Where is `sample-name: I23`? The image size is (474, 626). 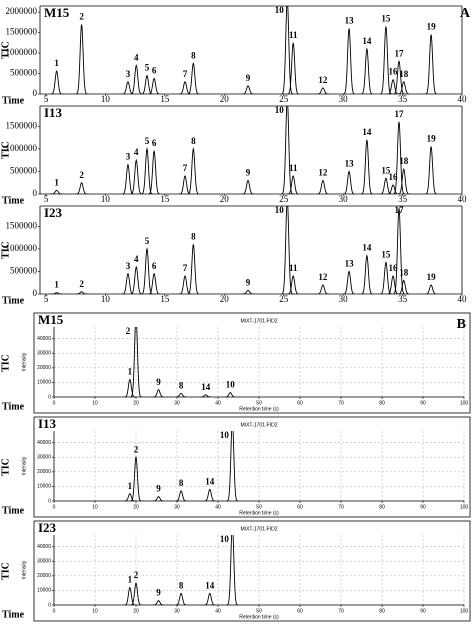
sample-name: I23 is located at coordinates (53, 212).